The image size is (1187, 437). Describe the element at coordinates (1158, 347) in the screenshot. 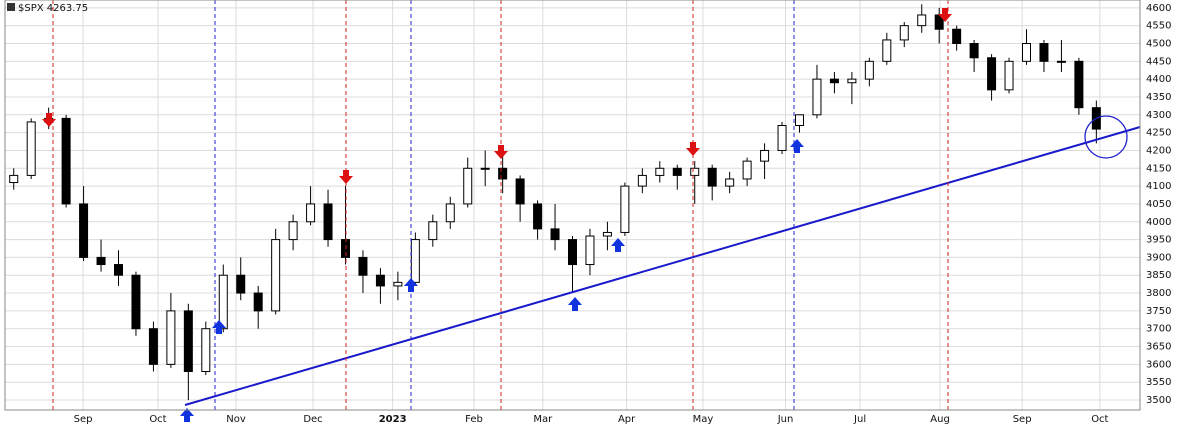

I see `y-tick-label: 3650` at that location.